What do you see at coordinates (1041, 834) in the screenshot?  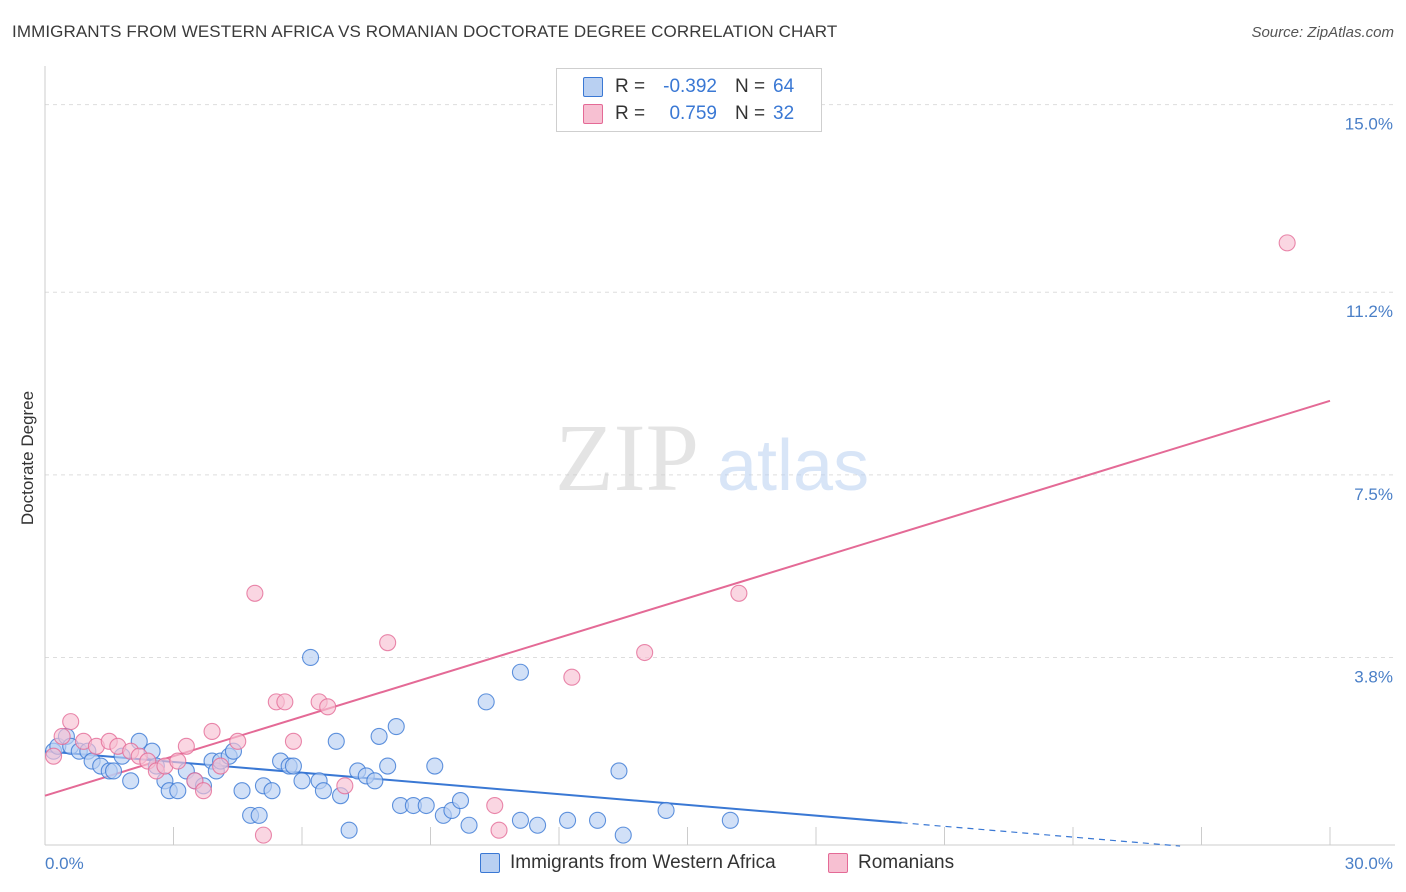 I see `trend-line-extension` at bounding box center [1041, 834].